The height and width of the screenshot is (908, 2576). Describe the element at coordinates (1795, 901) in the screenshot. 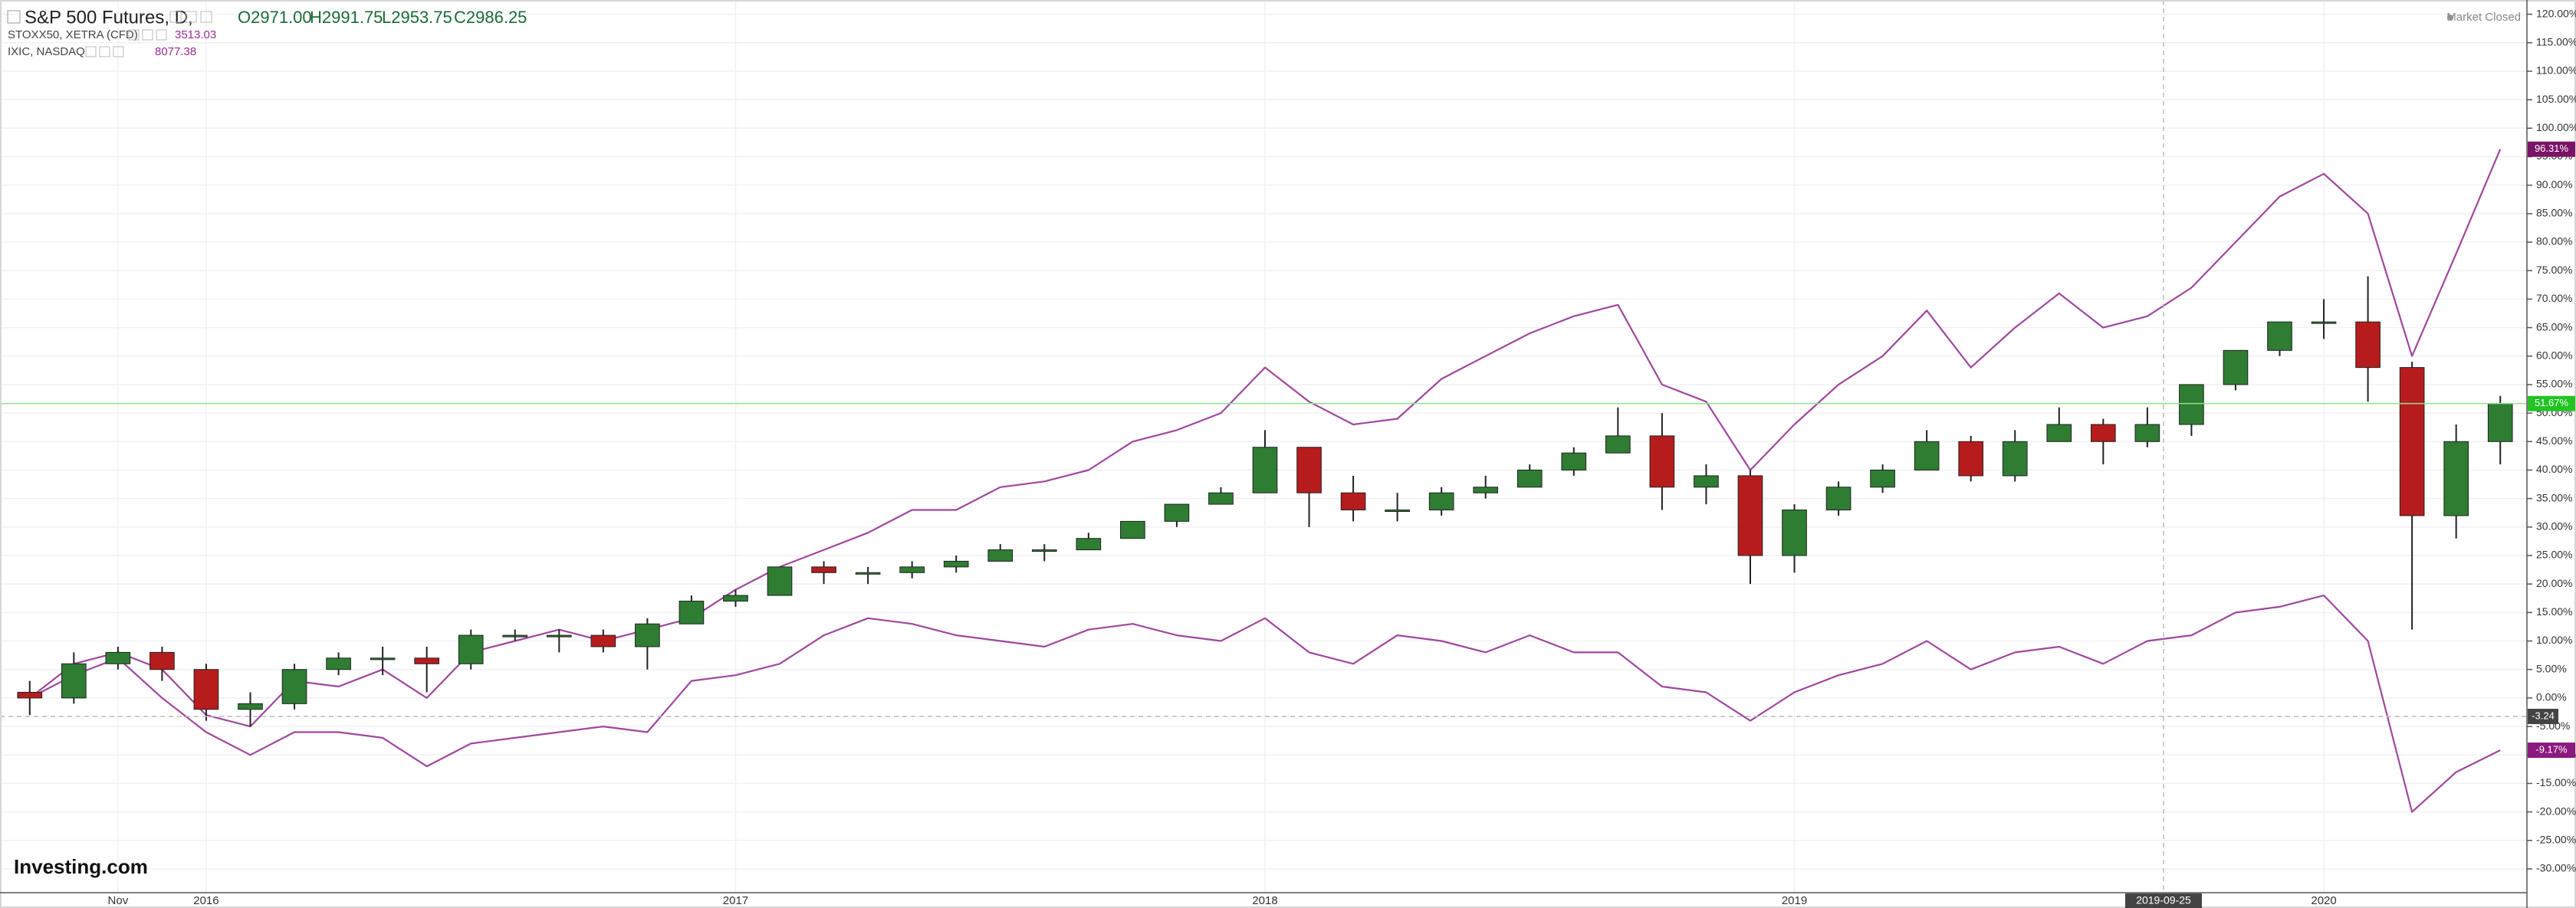

I see `x-tick-label: 2019` at that location.